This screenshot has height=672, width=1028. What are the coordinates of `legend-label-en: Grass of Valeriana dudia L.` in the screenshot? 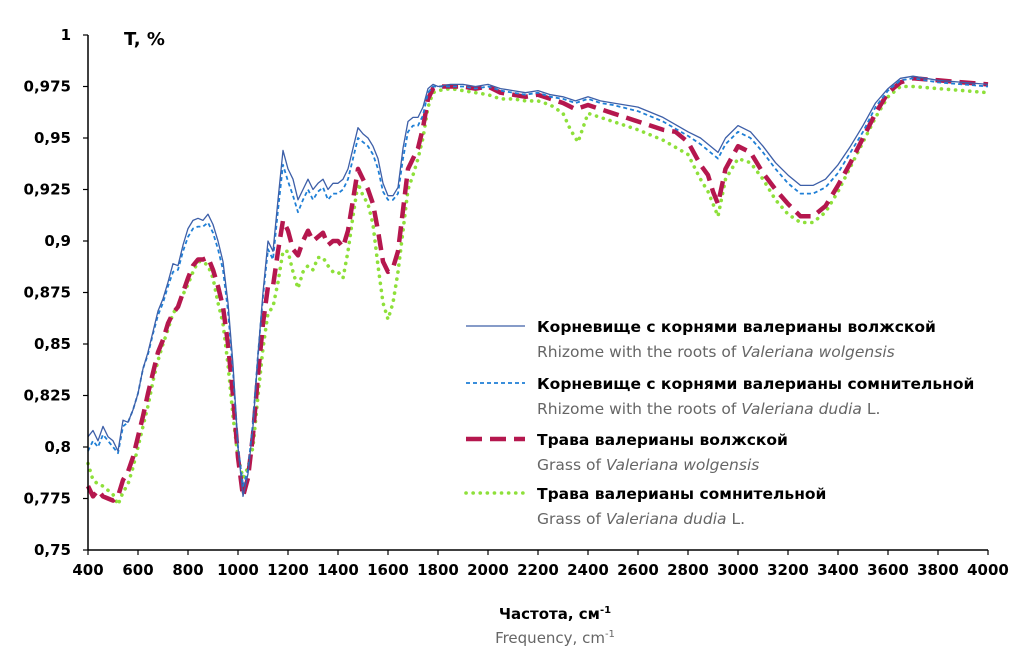 It's located at (641, 519).